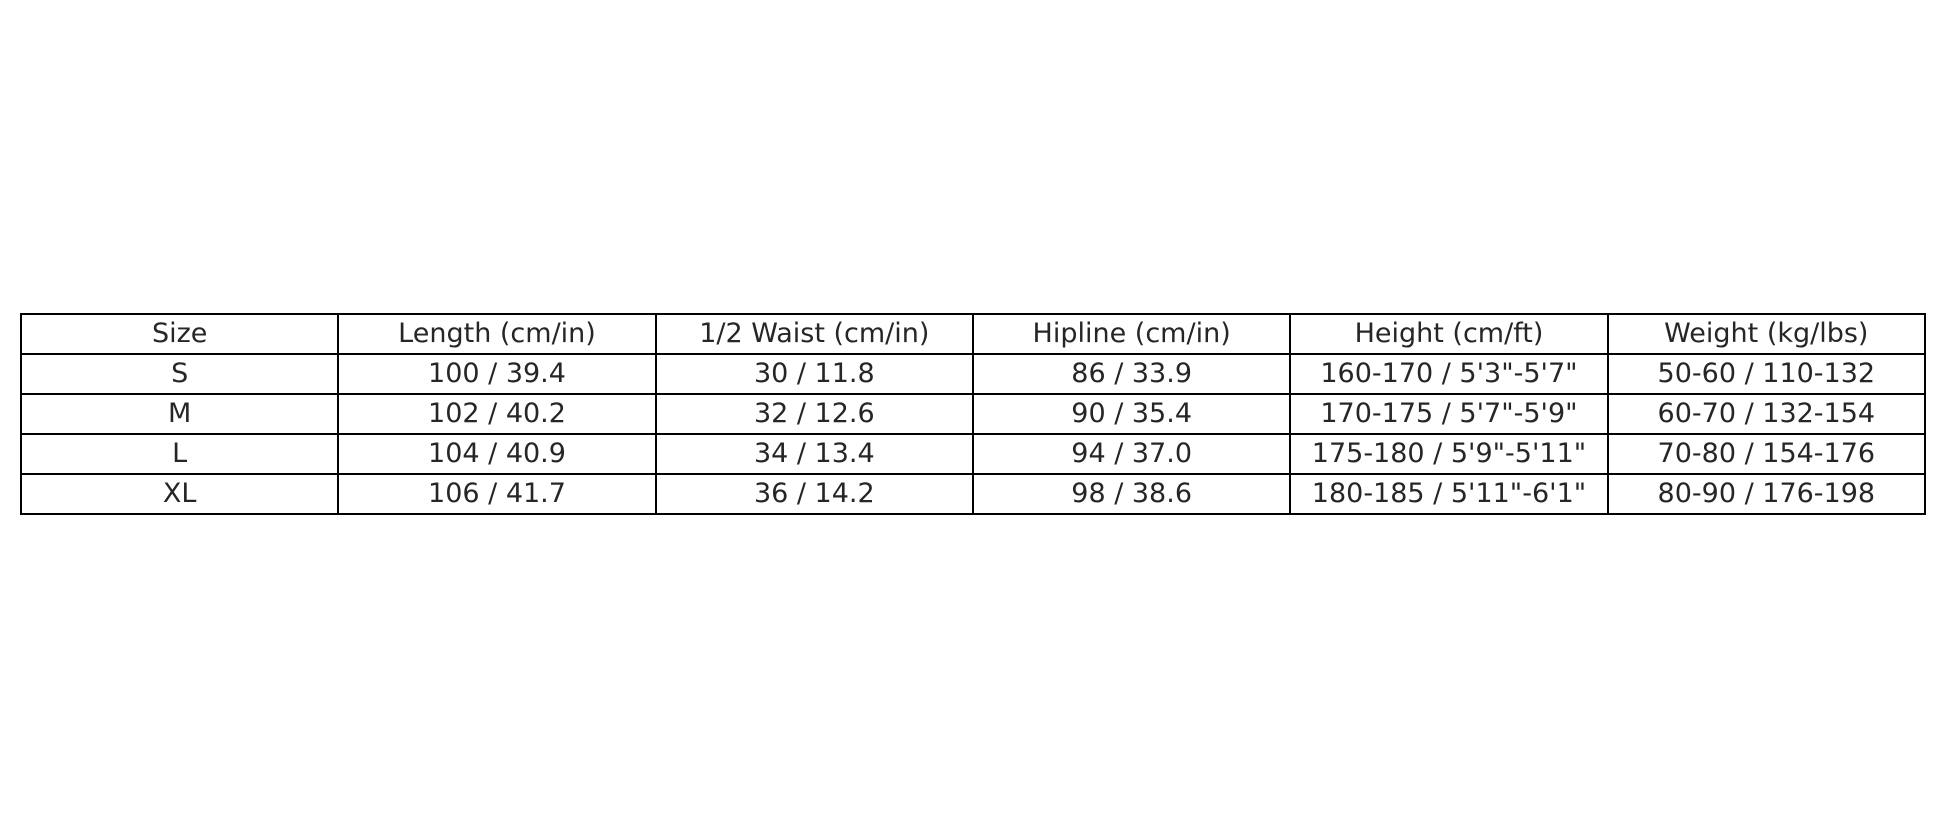 This screenshot has width=1946, height=830. I want to click on cell-weight: 80-90 / 176-198, so click(1766, 494).